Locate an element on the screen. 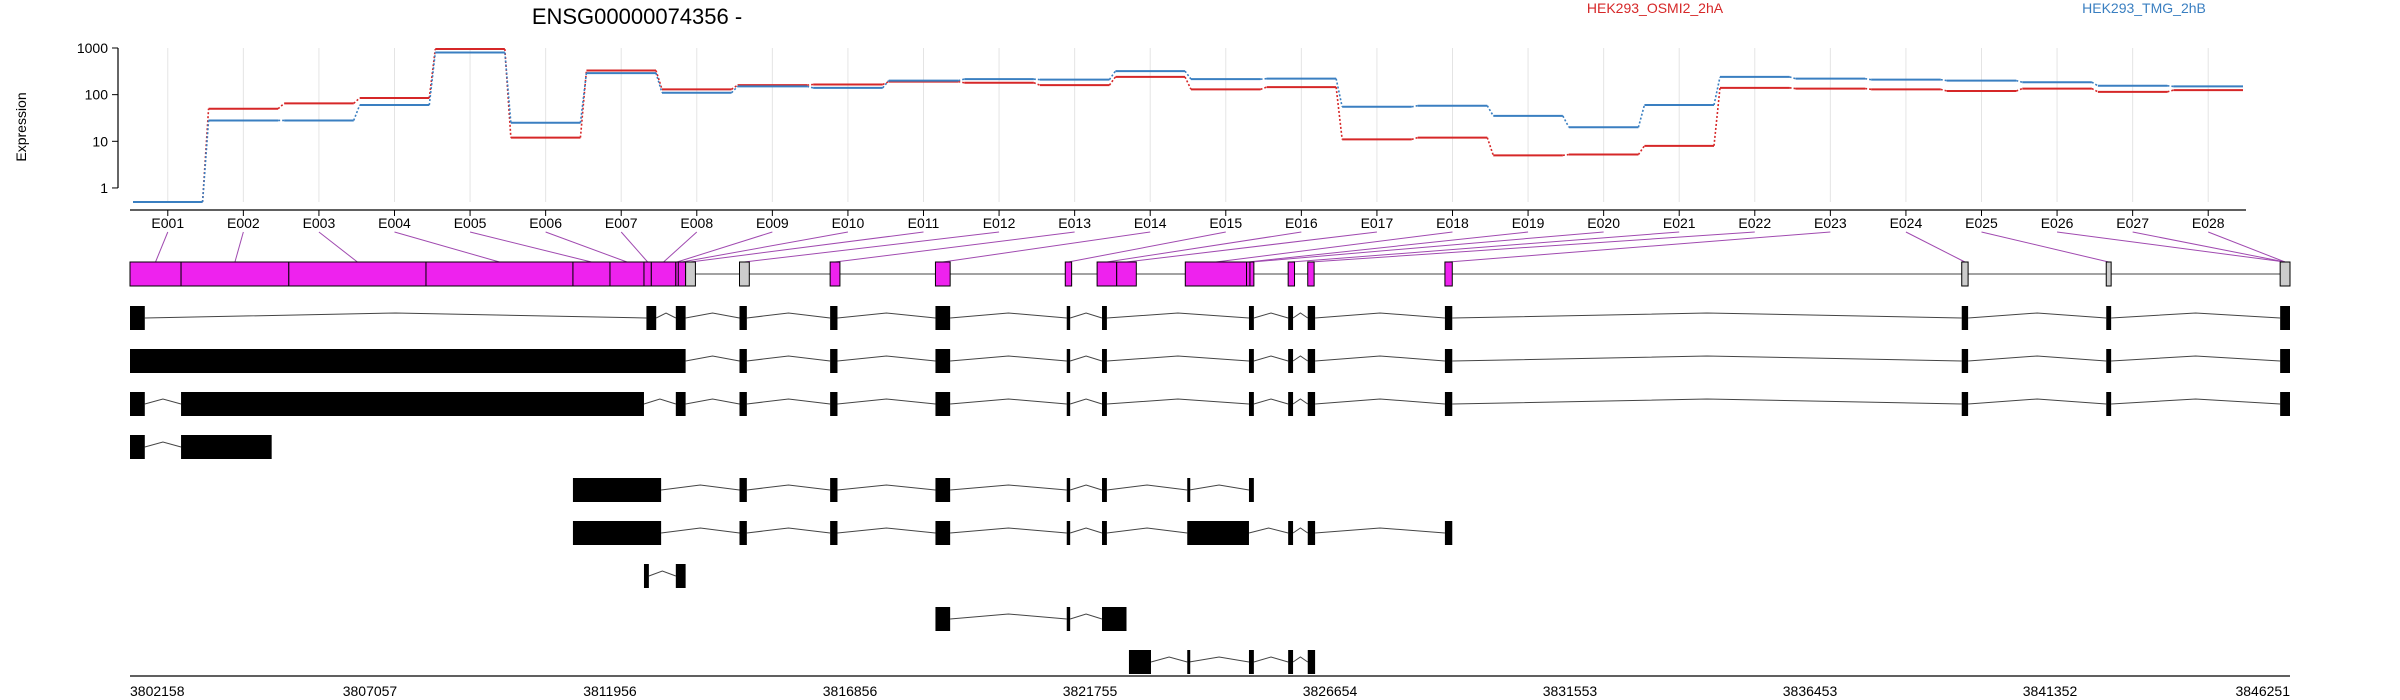  genomic-tick-label: 3811956 is located at coordinates (610, 691).